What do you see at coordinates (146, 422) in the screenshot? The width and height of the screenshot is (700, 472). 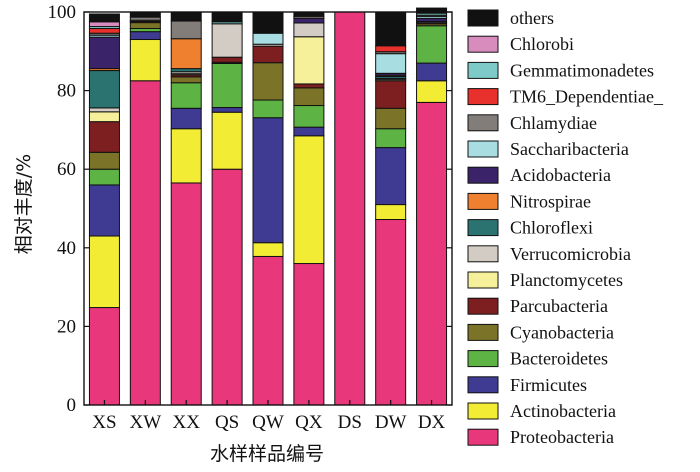 I see `x-tick-label: XW` at bounding box center [146, 422].